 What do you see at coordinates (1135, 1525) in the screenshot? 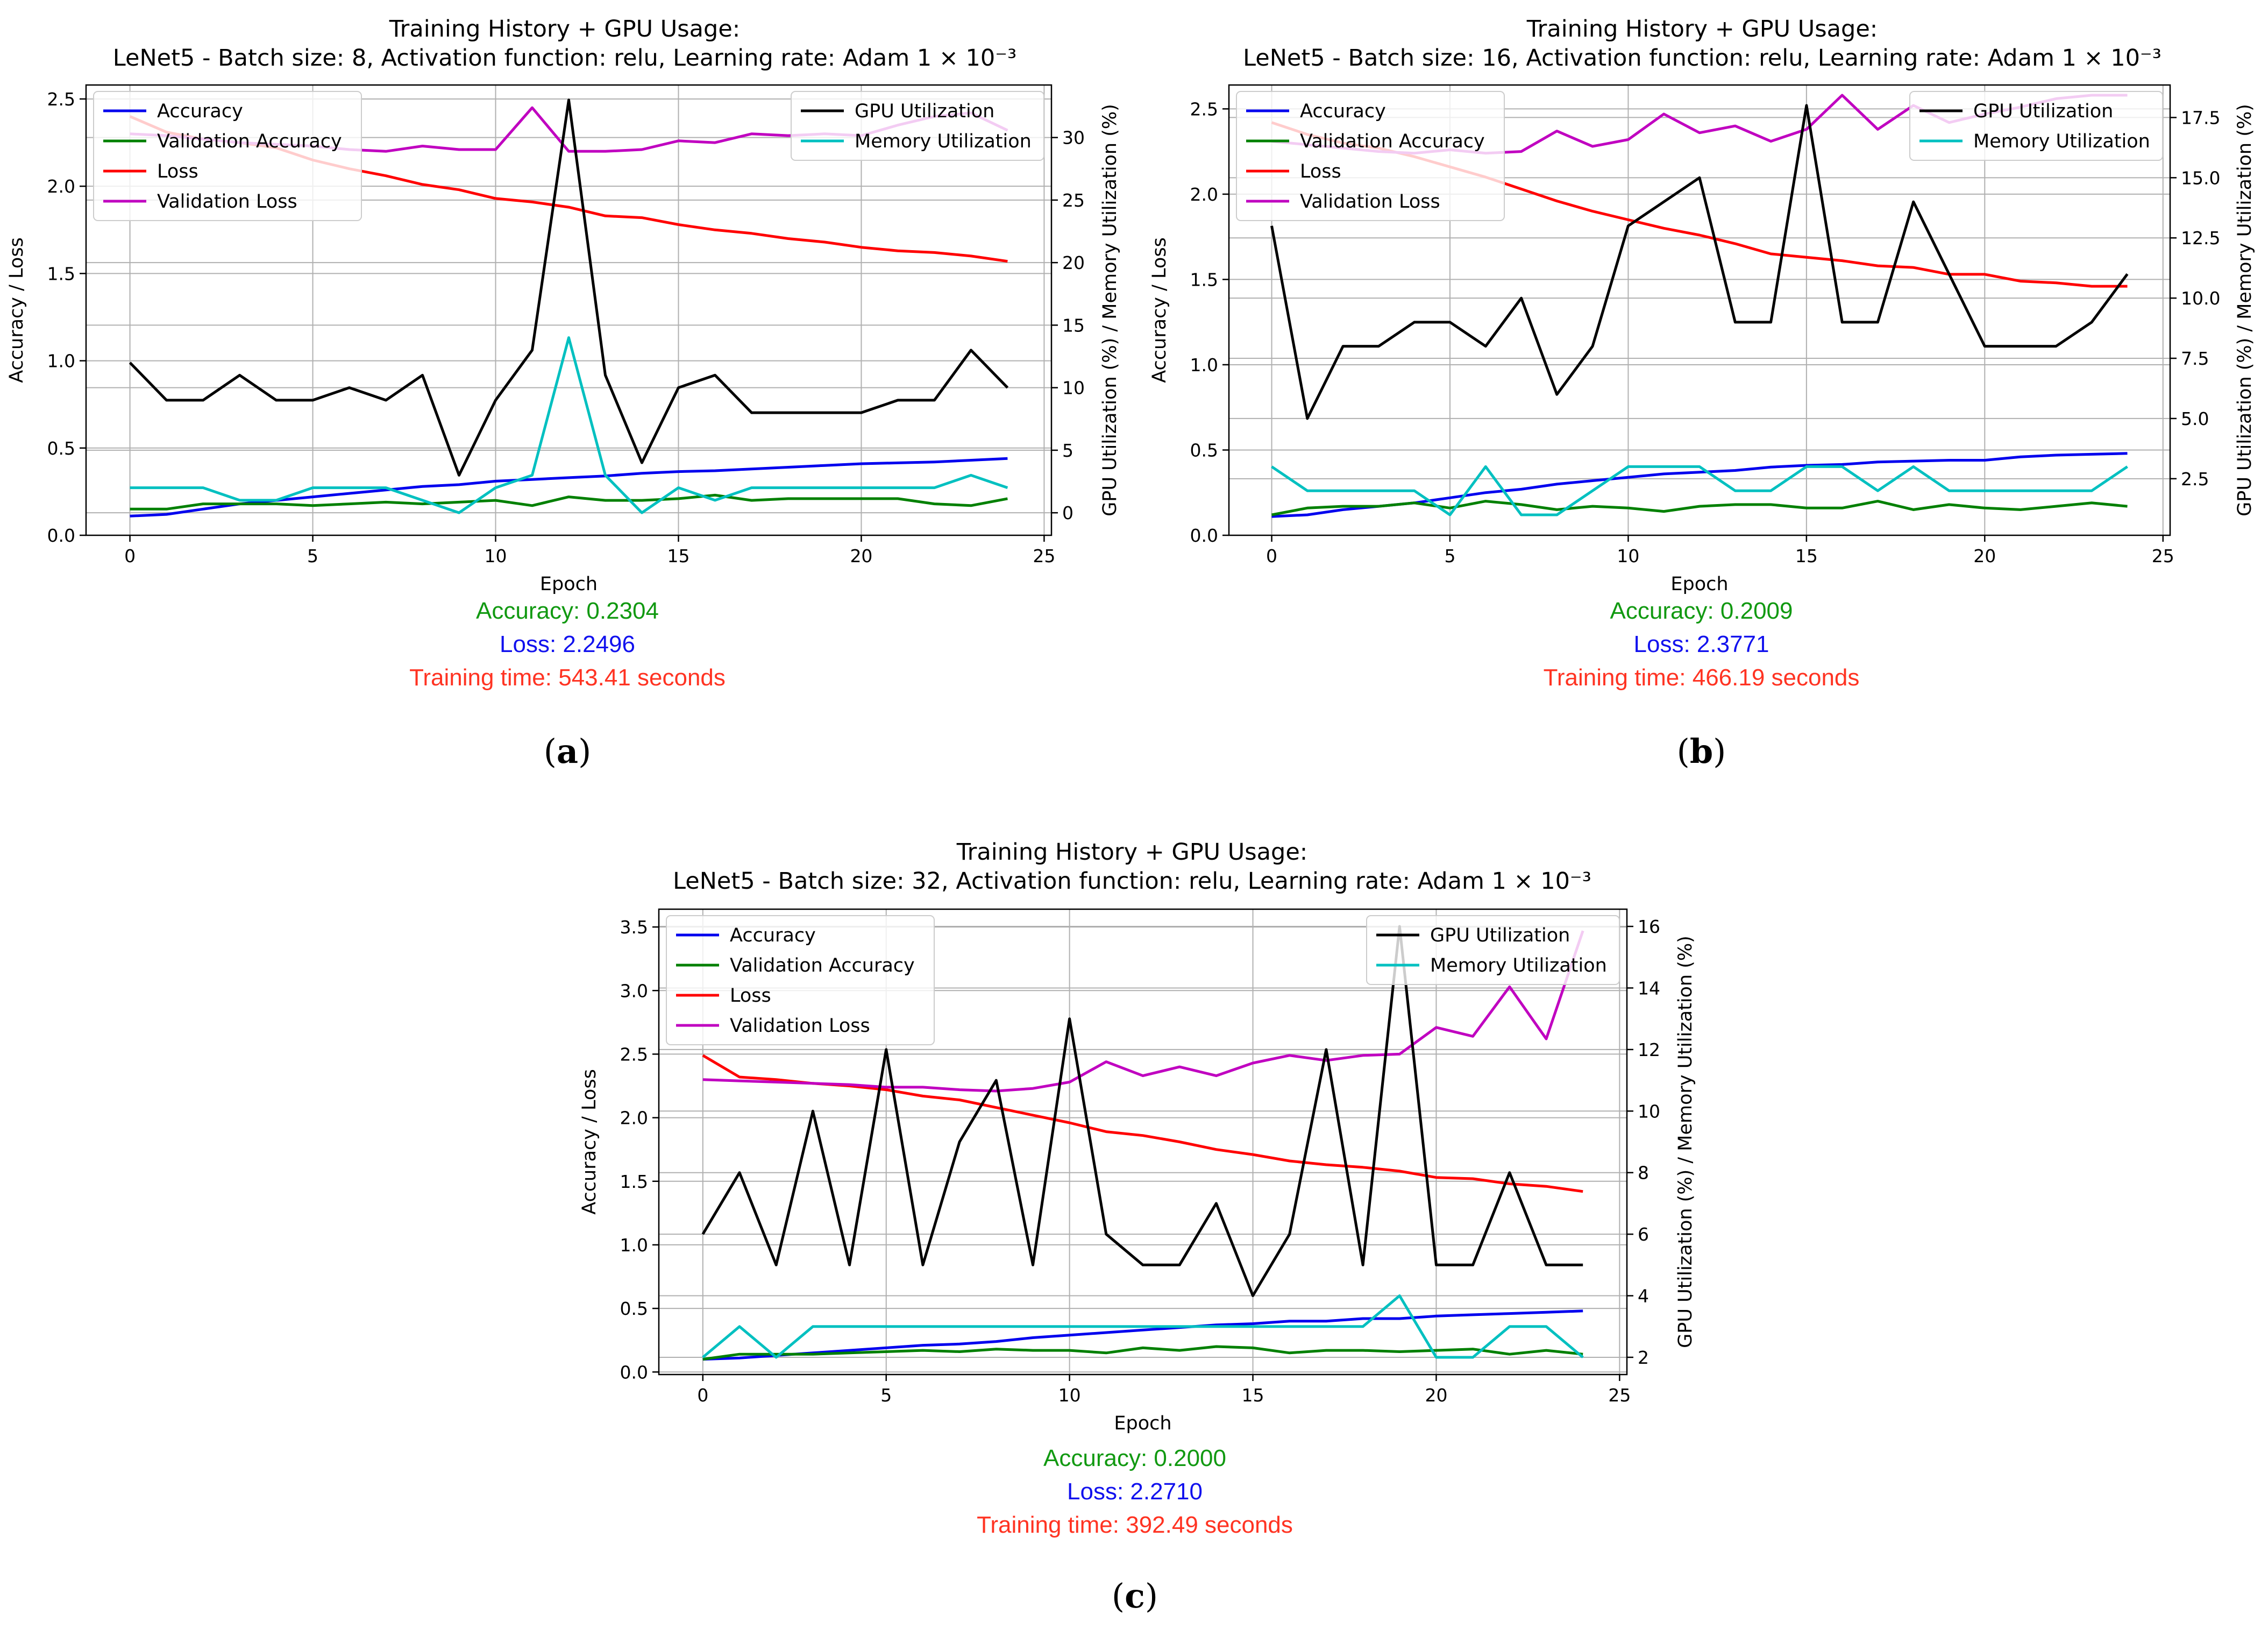
I see `stat-training-time: Training time: 392.49 seconds` at bounding box center [1135, 1525].